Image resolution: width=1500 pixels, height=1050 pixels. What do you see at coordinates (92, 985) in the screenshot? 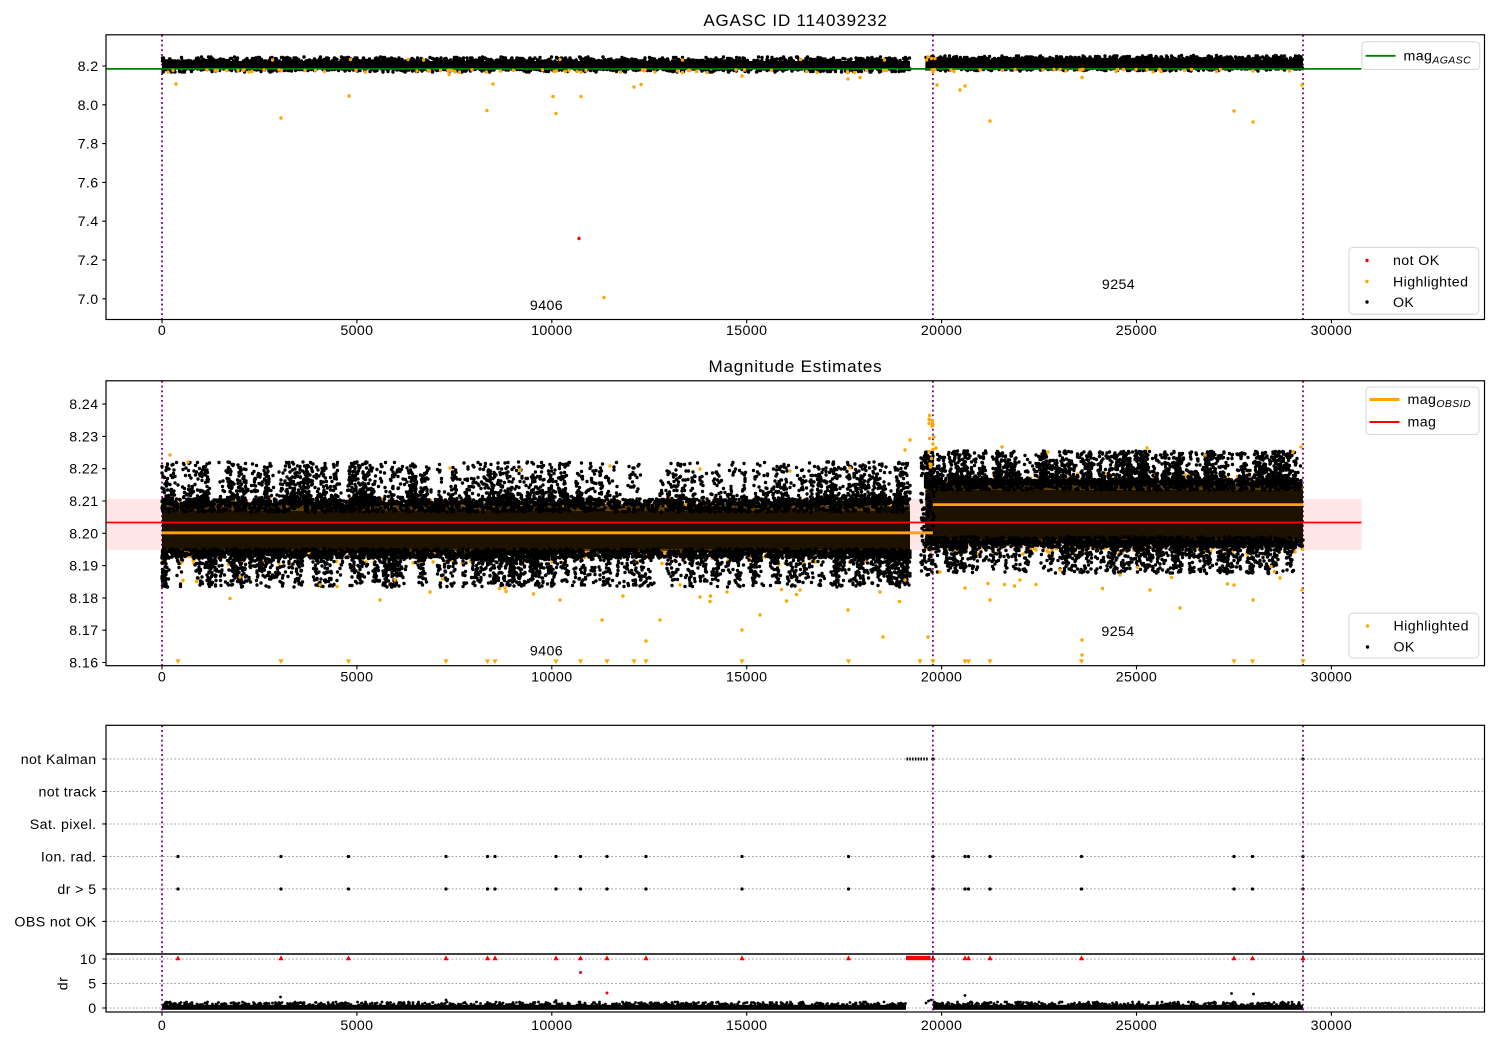
I see `svg-text: 5` at bounding box center [92, 985].